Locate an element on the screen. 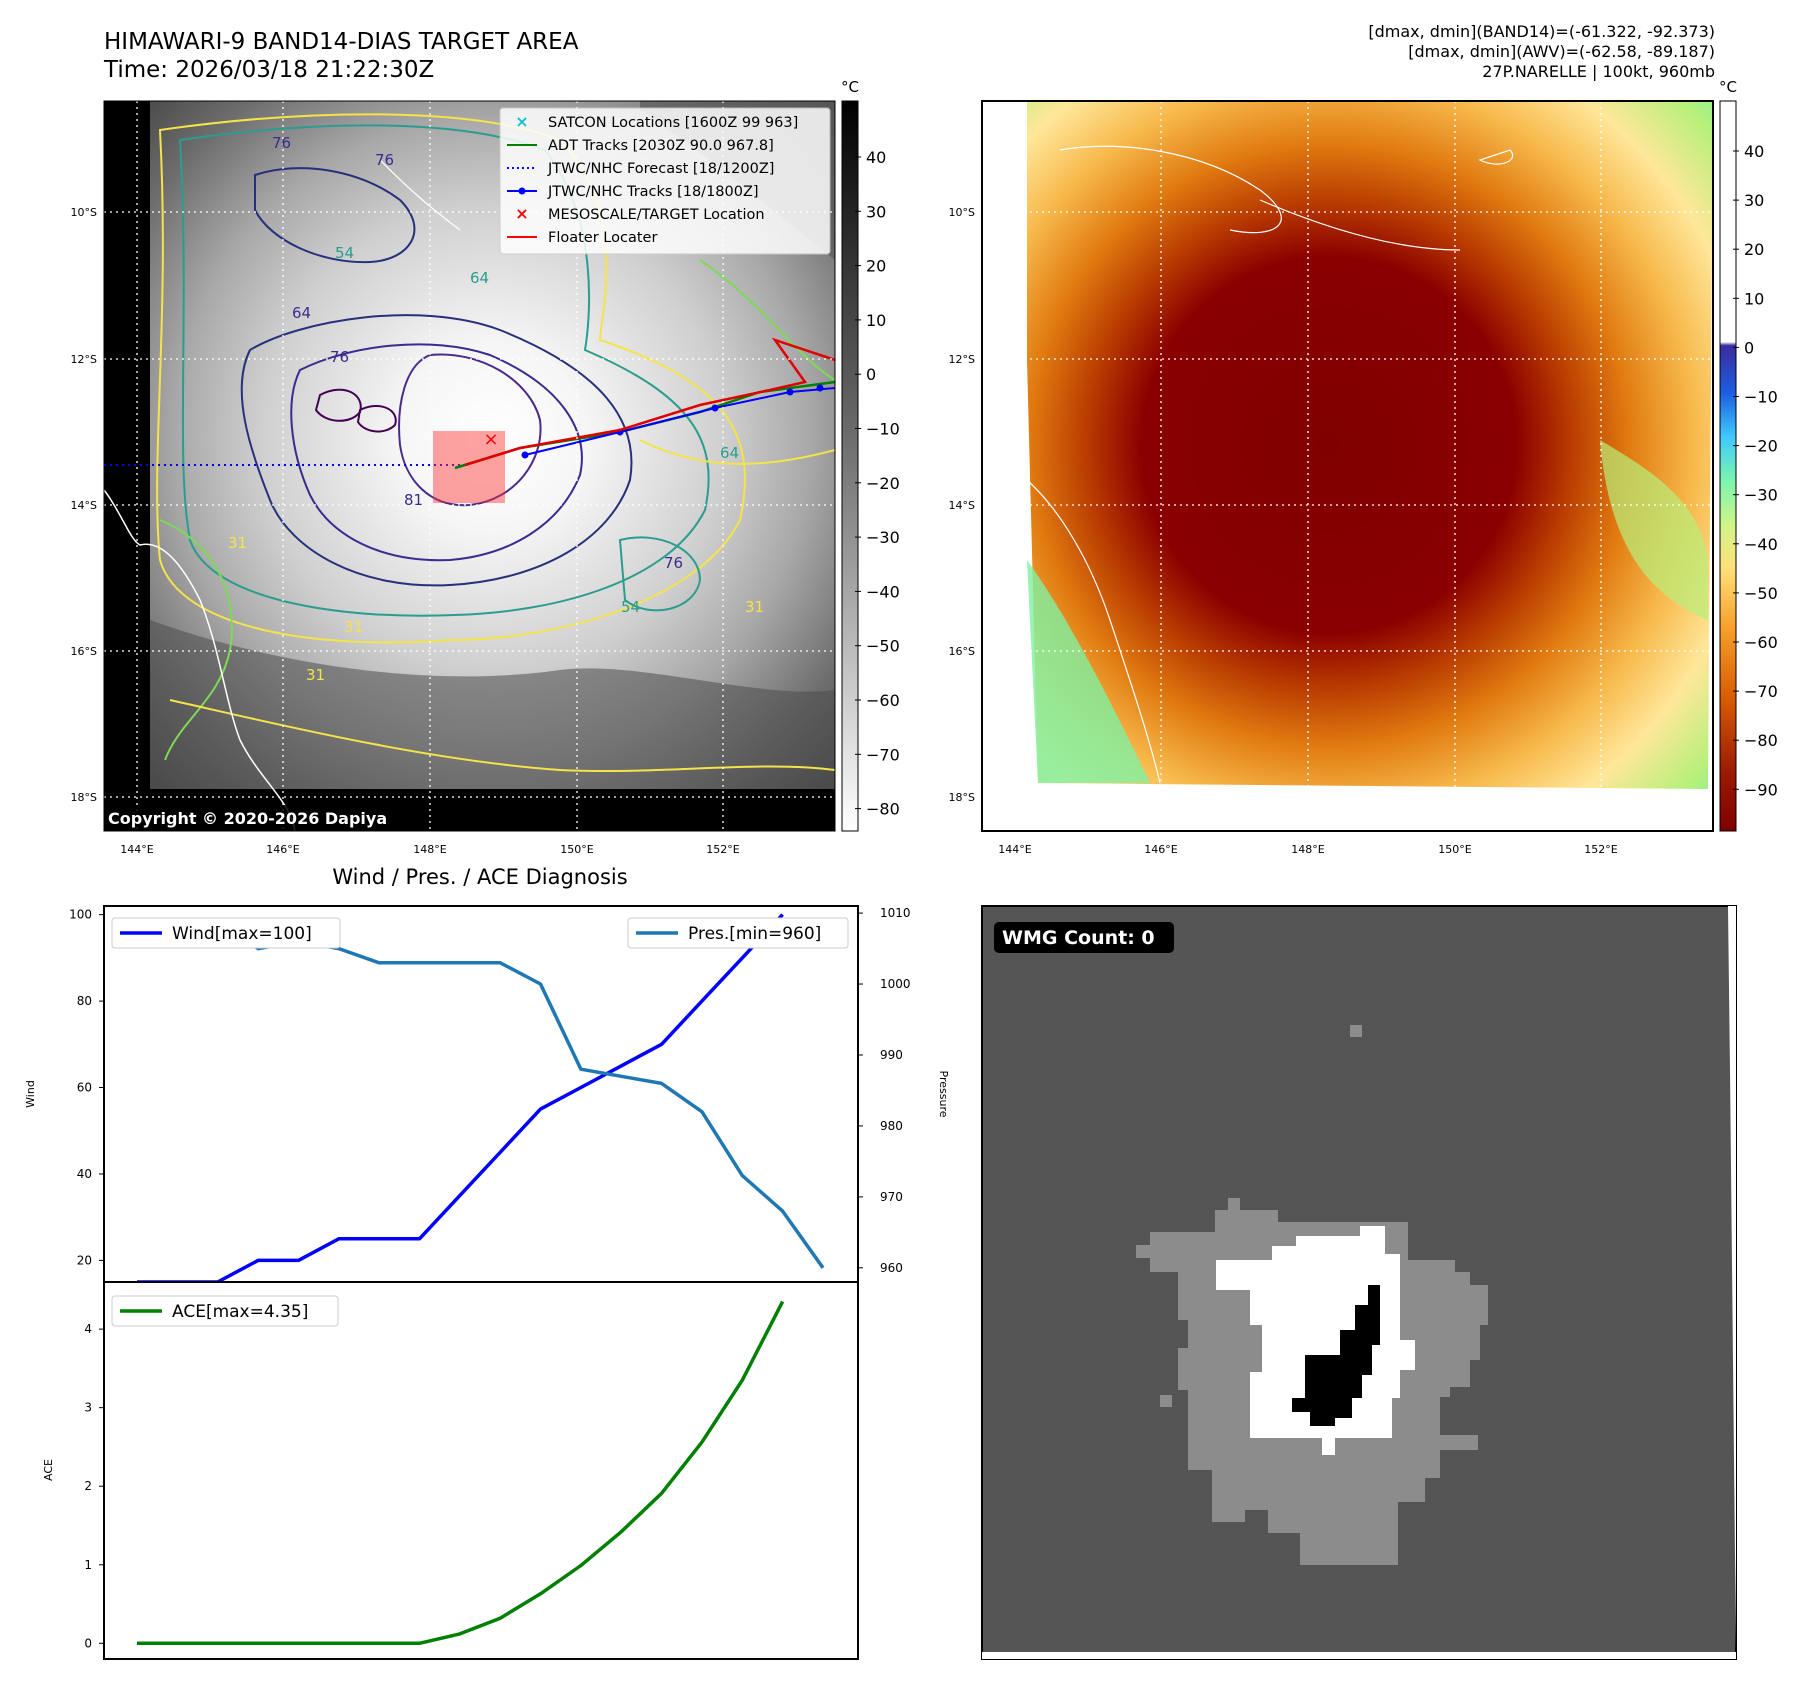 The image size is (1797, 1690). legend-label: Floater Locater is located at coordinates (602, 238).